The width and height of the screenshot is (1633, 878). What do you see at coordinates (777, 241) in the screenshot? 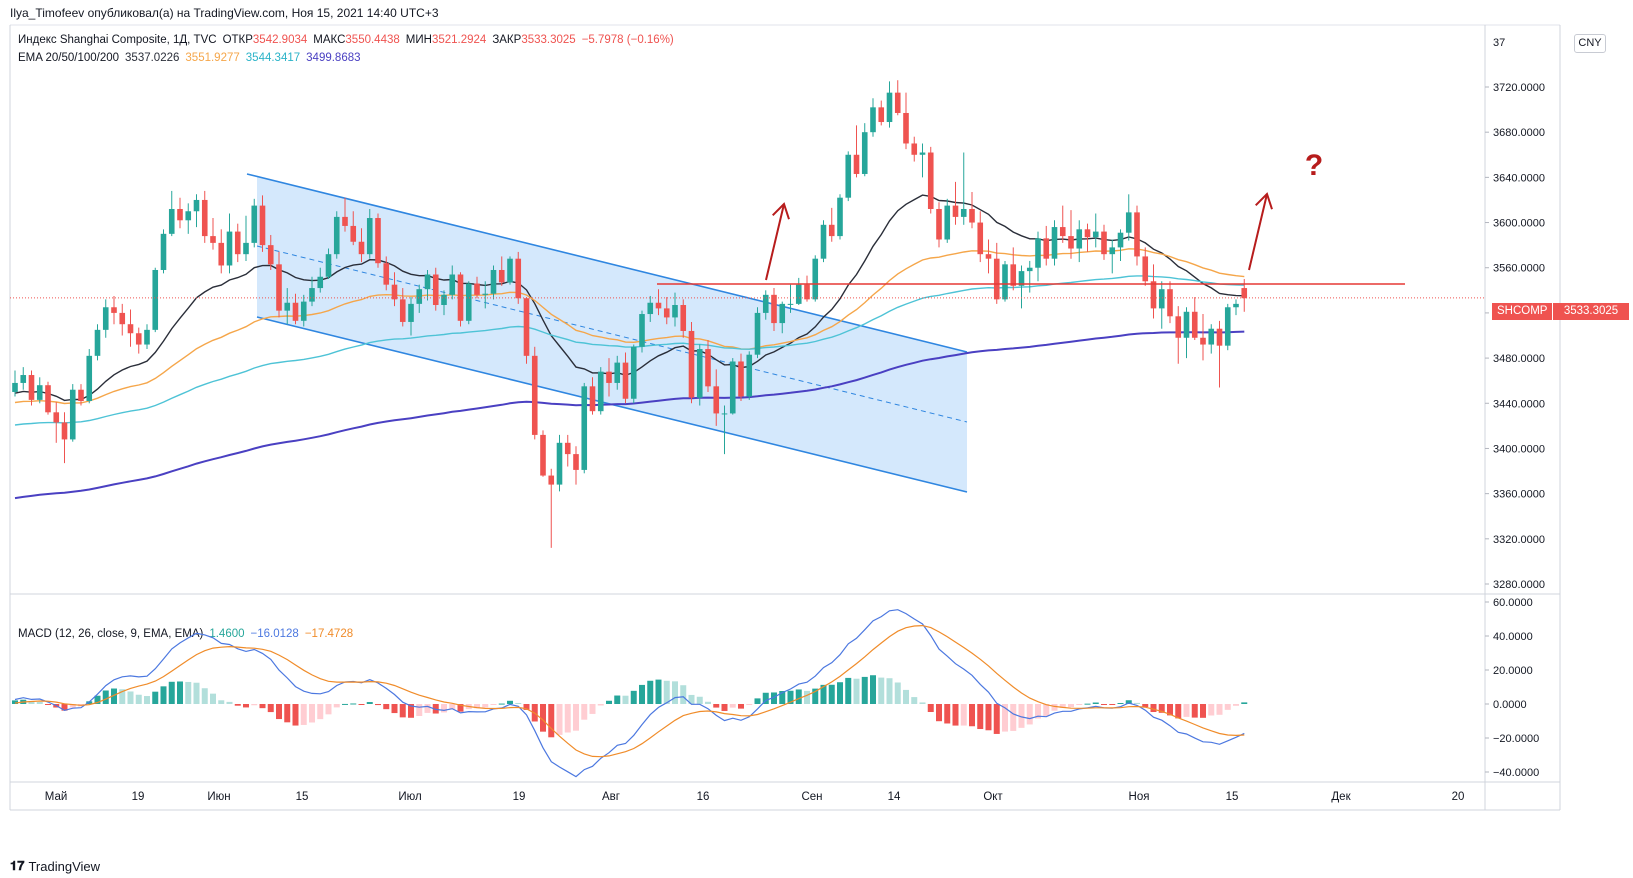
I see `breakout-arrow` at bounding box center [777, 241].